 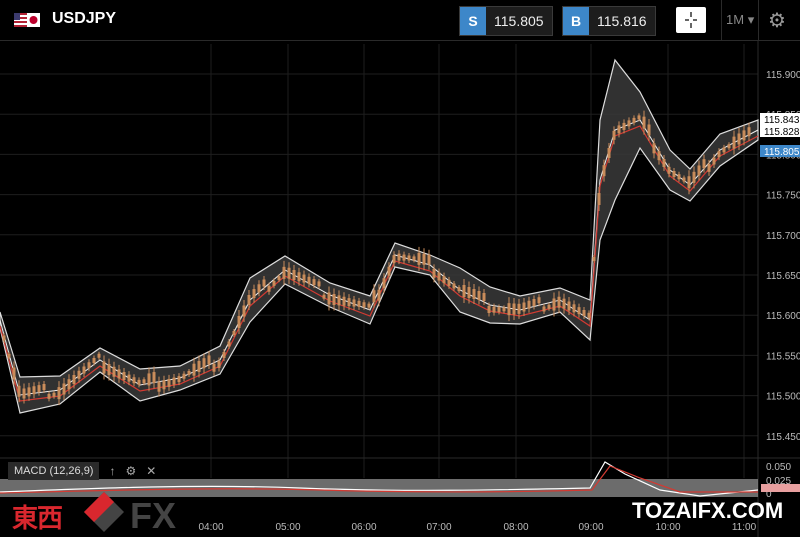 I want to click on sell-button: S 115.805, so click(x=506, y=21).